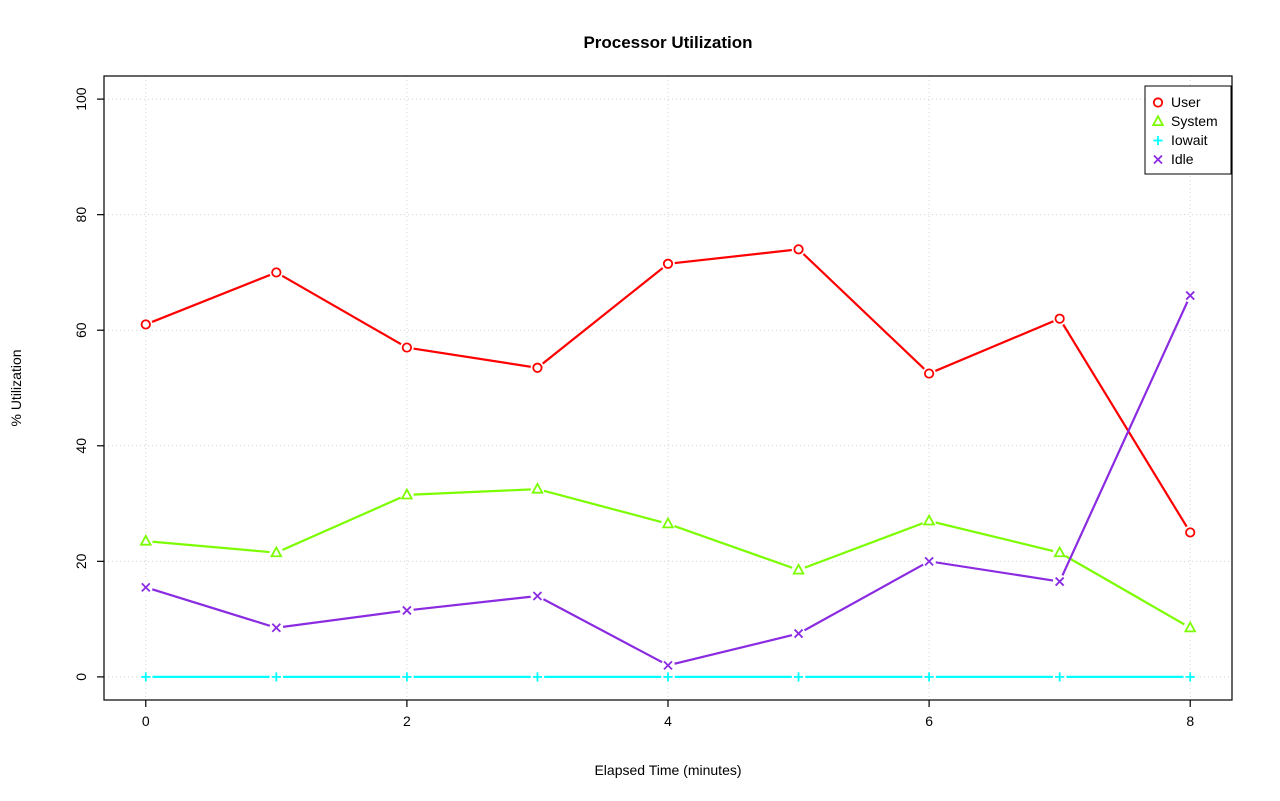 This screenshot has height=801, width=1280. I want to click on series-line, so click(668, 558).